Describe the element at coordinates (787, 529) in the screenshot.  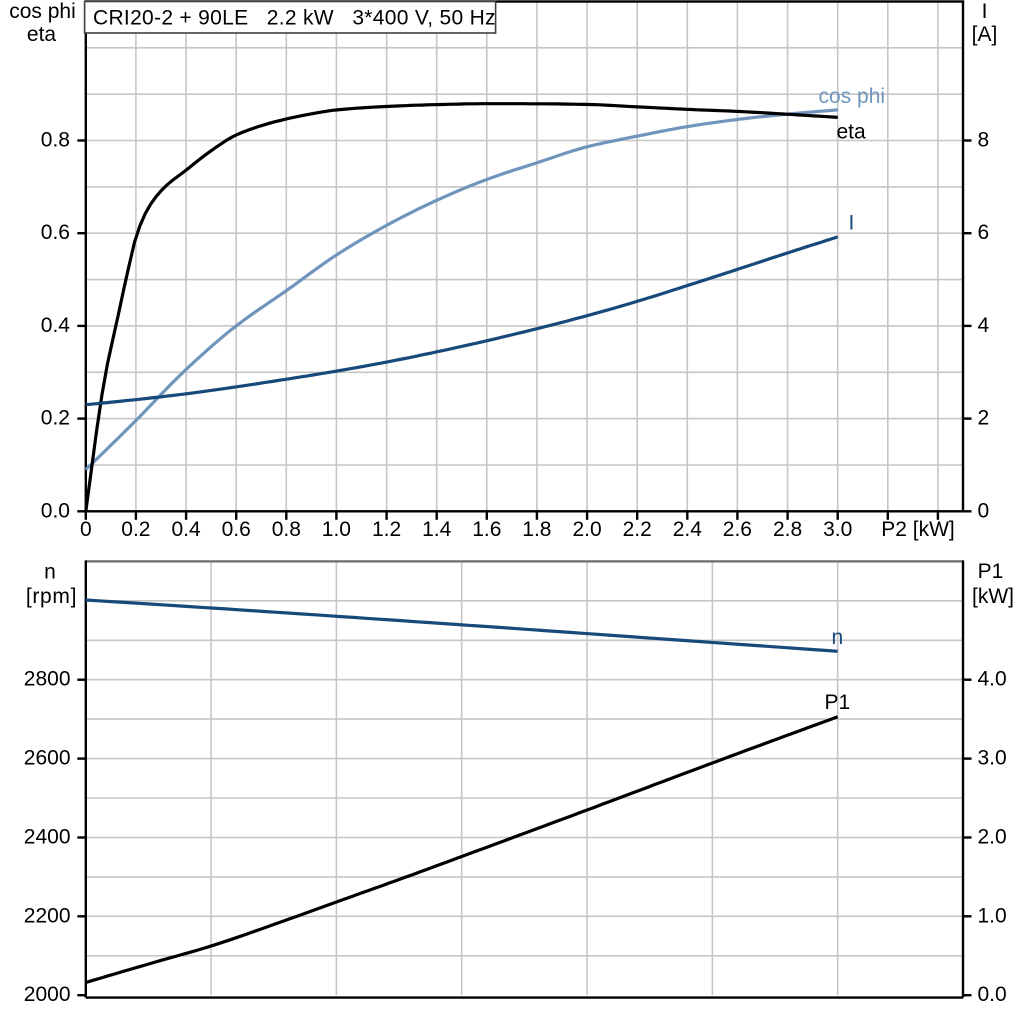
I see `svg-text: 2.8` at that location.